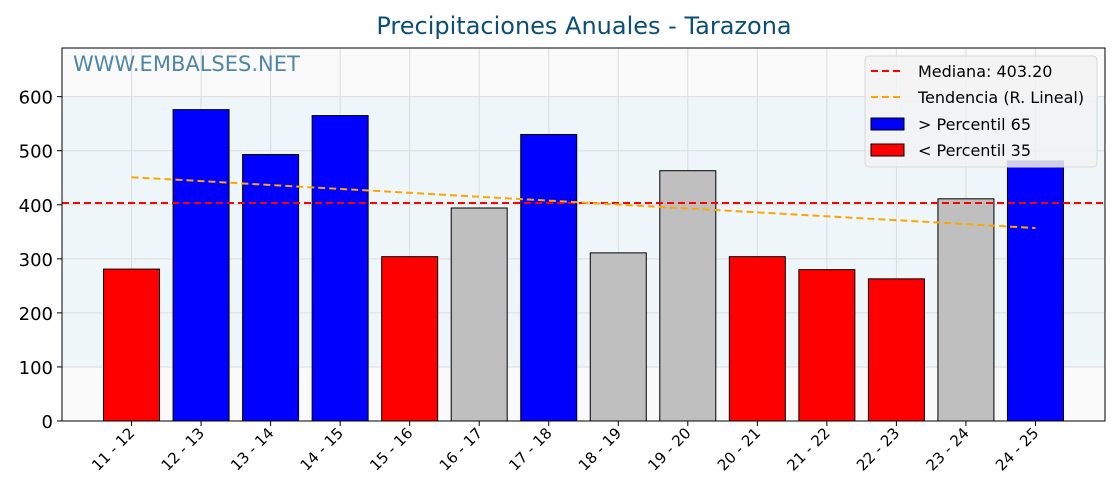 The height and width of the screenshot is (500, 1120). Describe the element at coordinates (947, 449) in the screenshot. I see `x-tick-label: 23 - 24` at that location.